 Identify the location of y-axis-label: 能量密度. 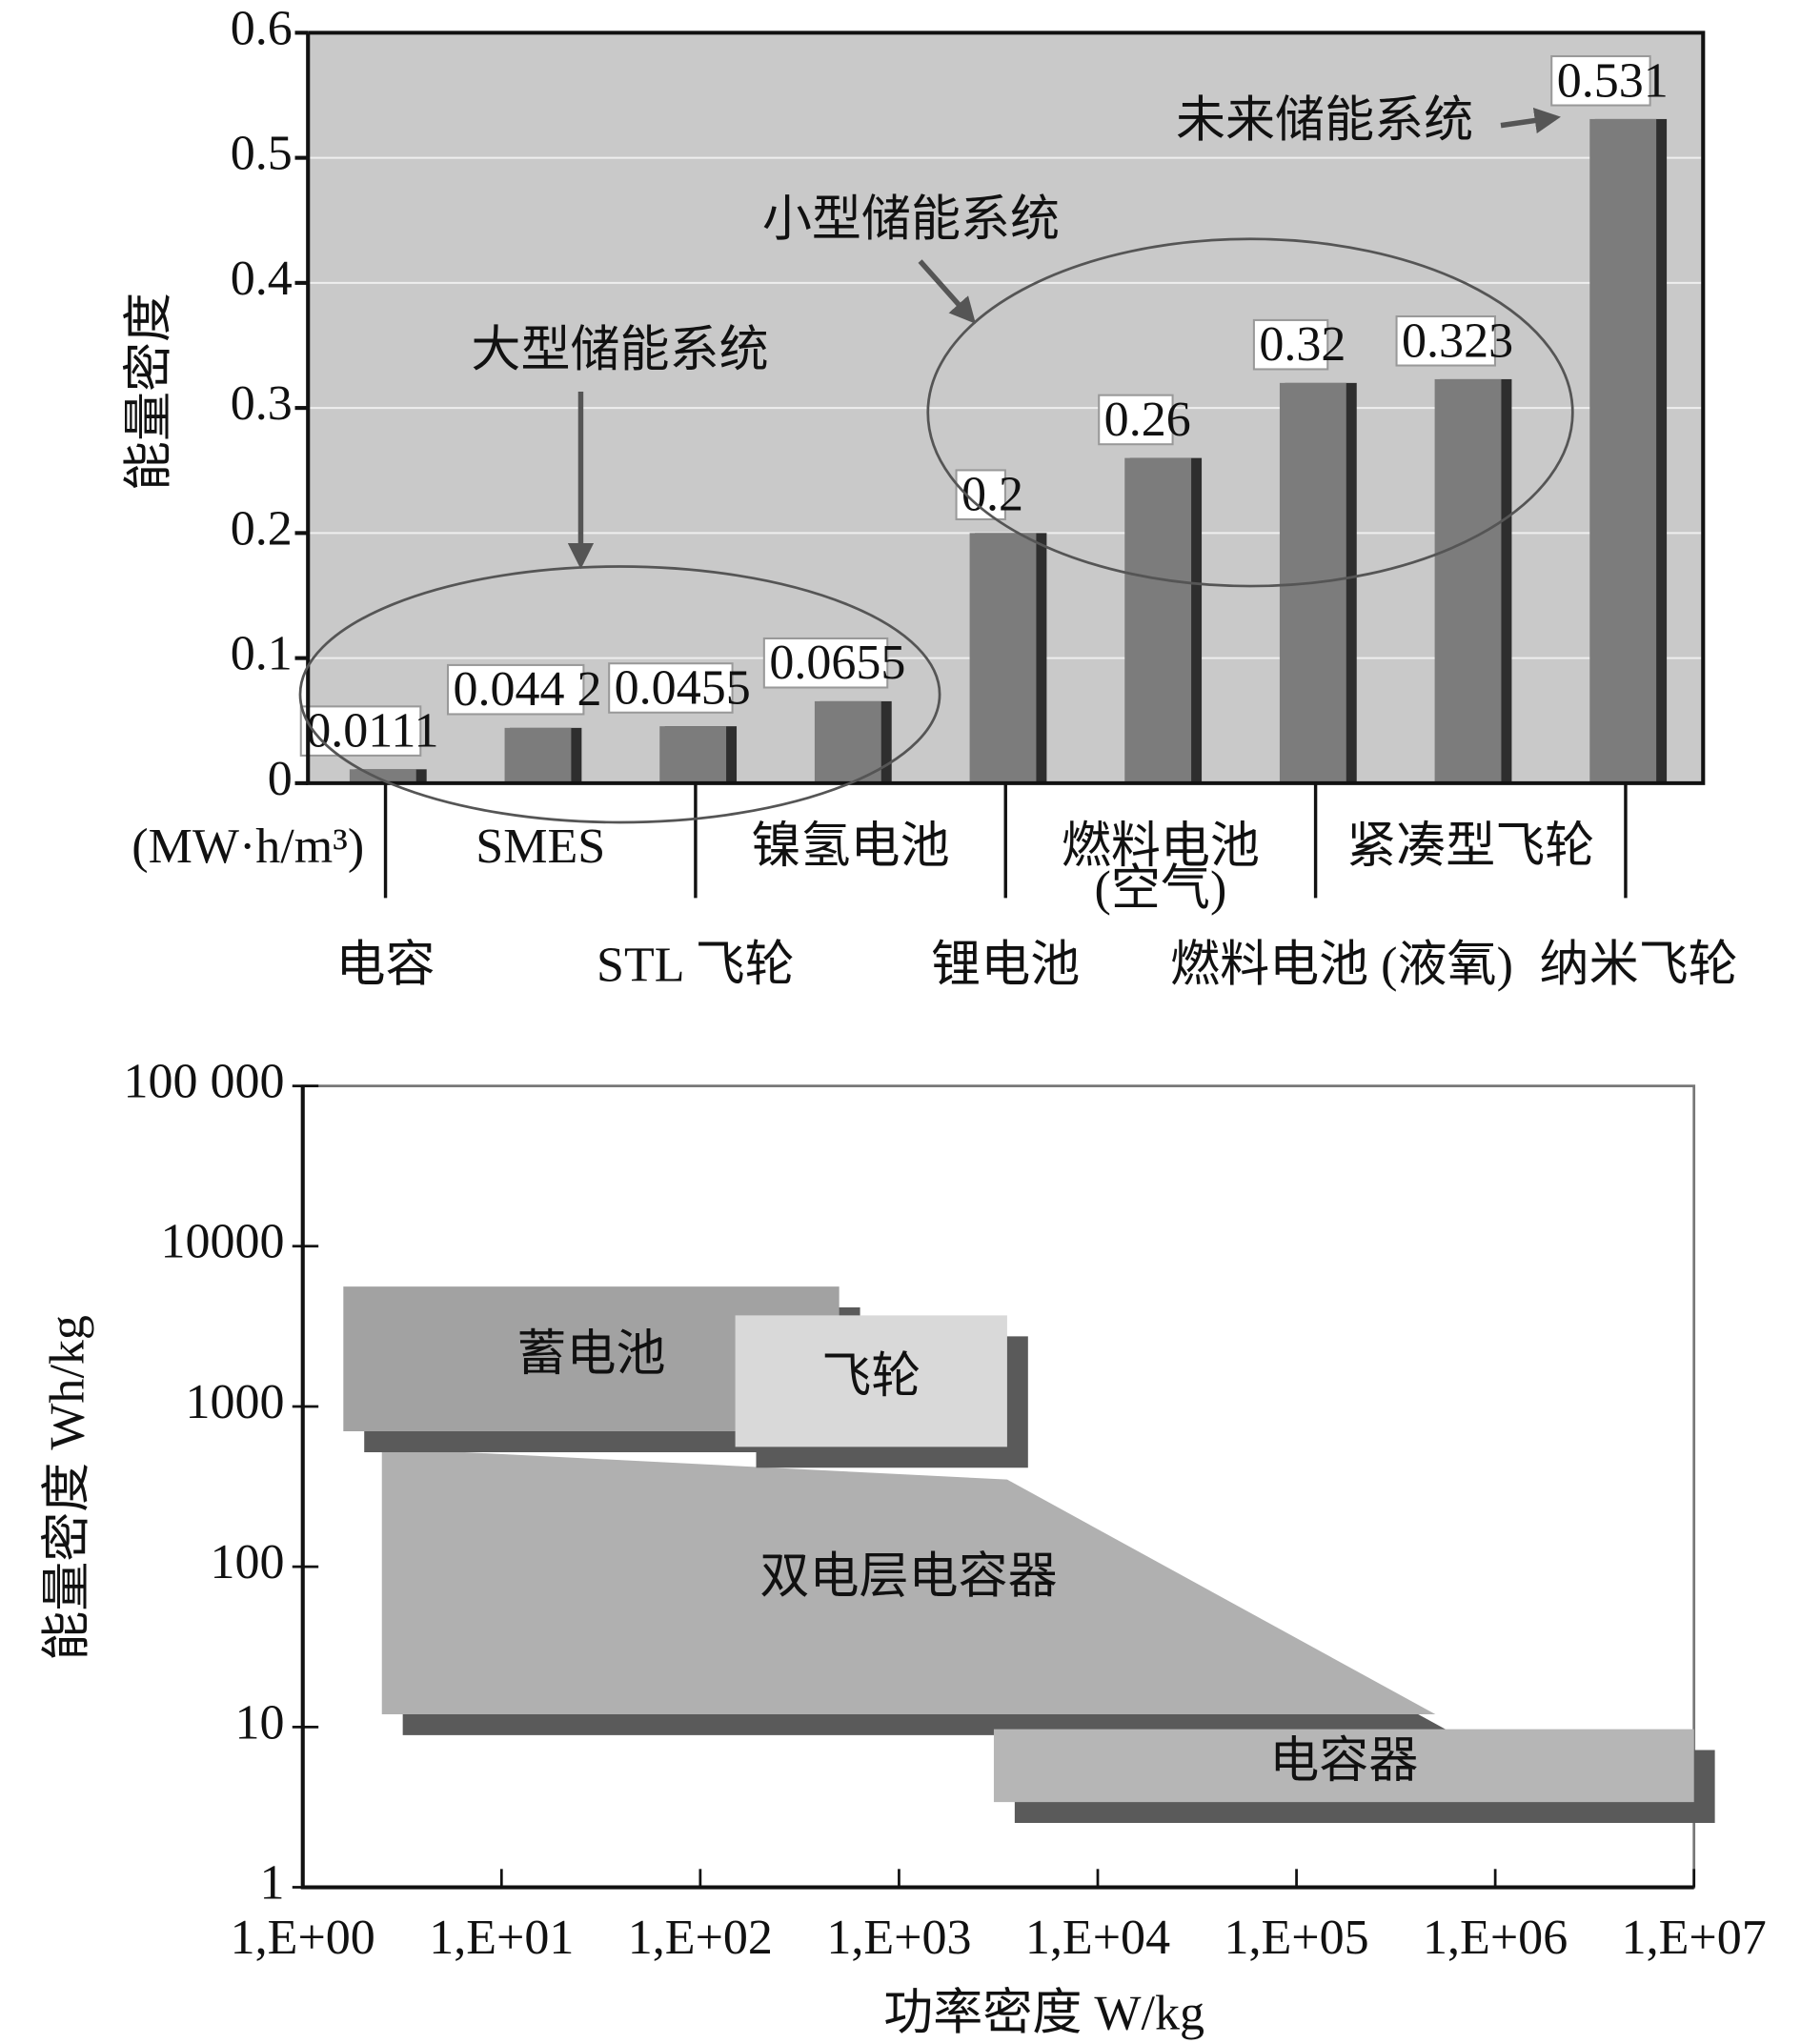
(150, 392).